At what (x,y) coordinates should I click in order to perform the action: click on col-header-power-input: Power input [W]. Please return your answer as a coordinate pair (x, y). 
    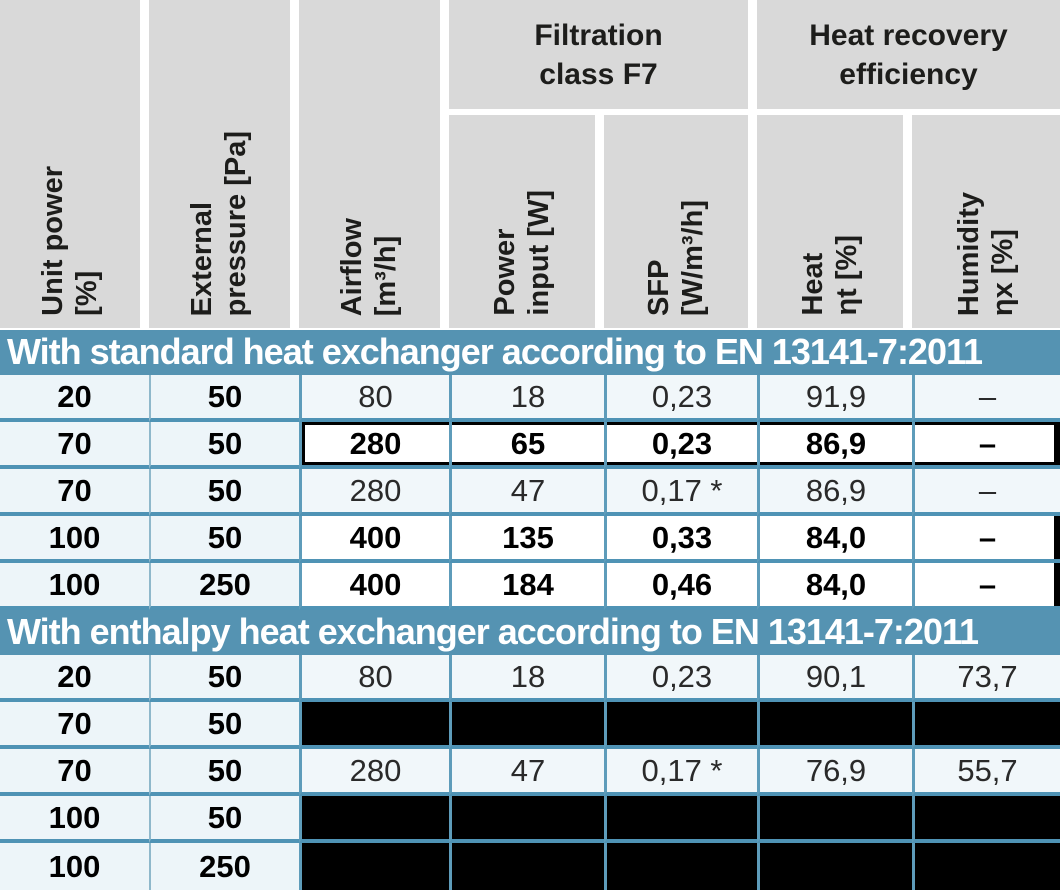
    Looking at the image, I should click on (526, 222).